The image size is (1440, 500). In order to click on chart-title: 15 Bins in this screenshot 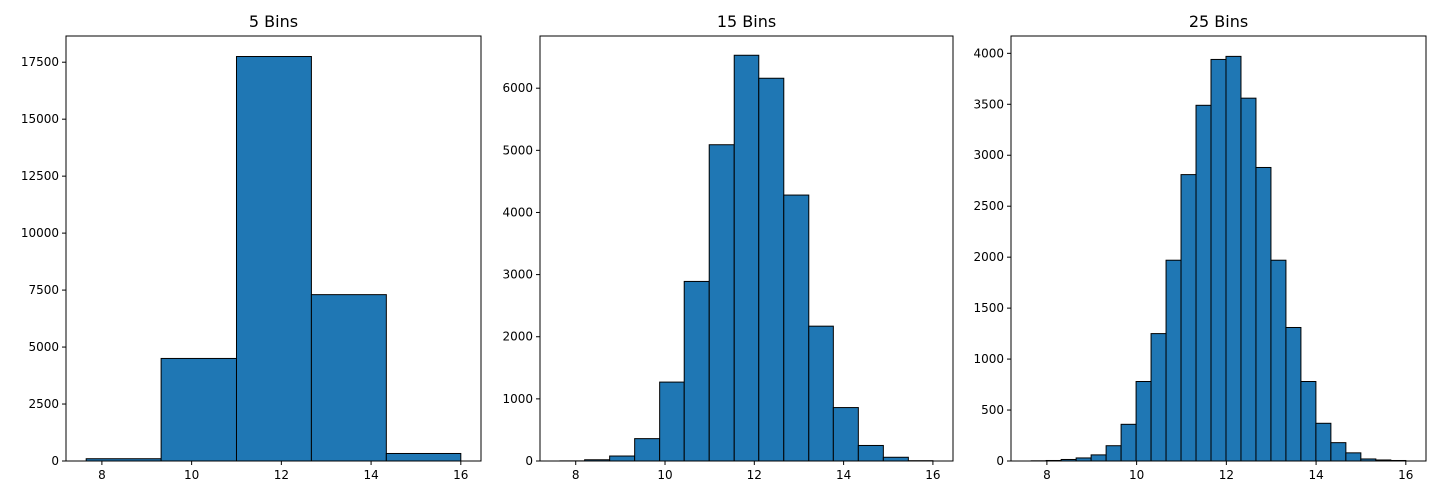, I will do `click(746, 21)`.